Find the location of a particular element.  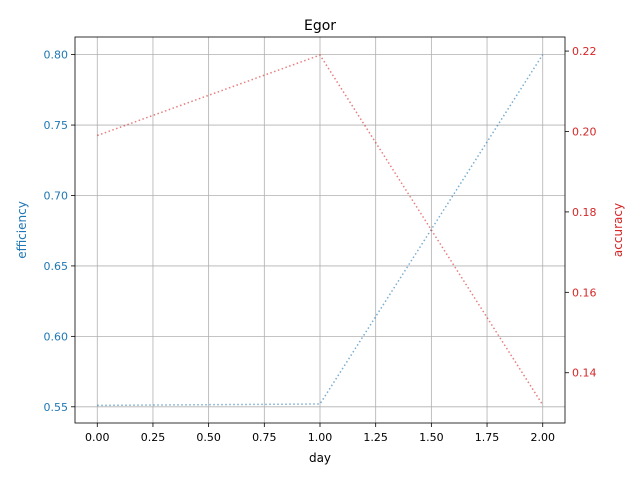

x-tick-label: 1.75 is located at coordinates (487, 437).